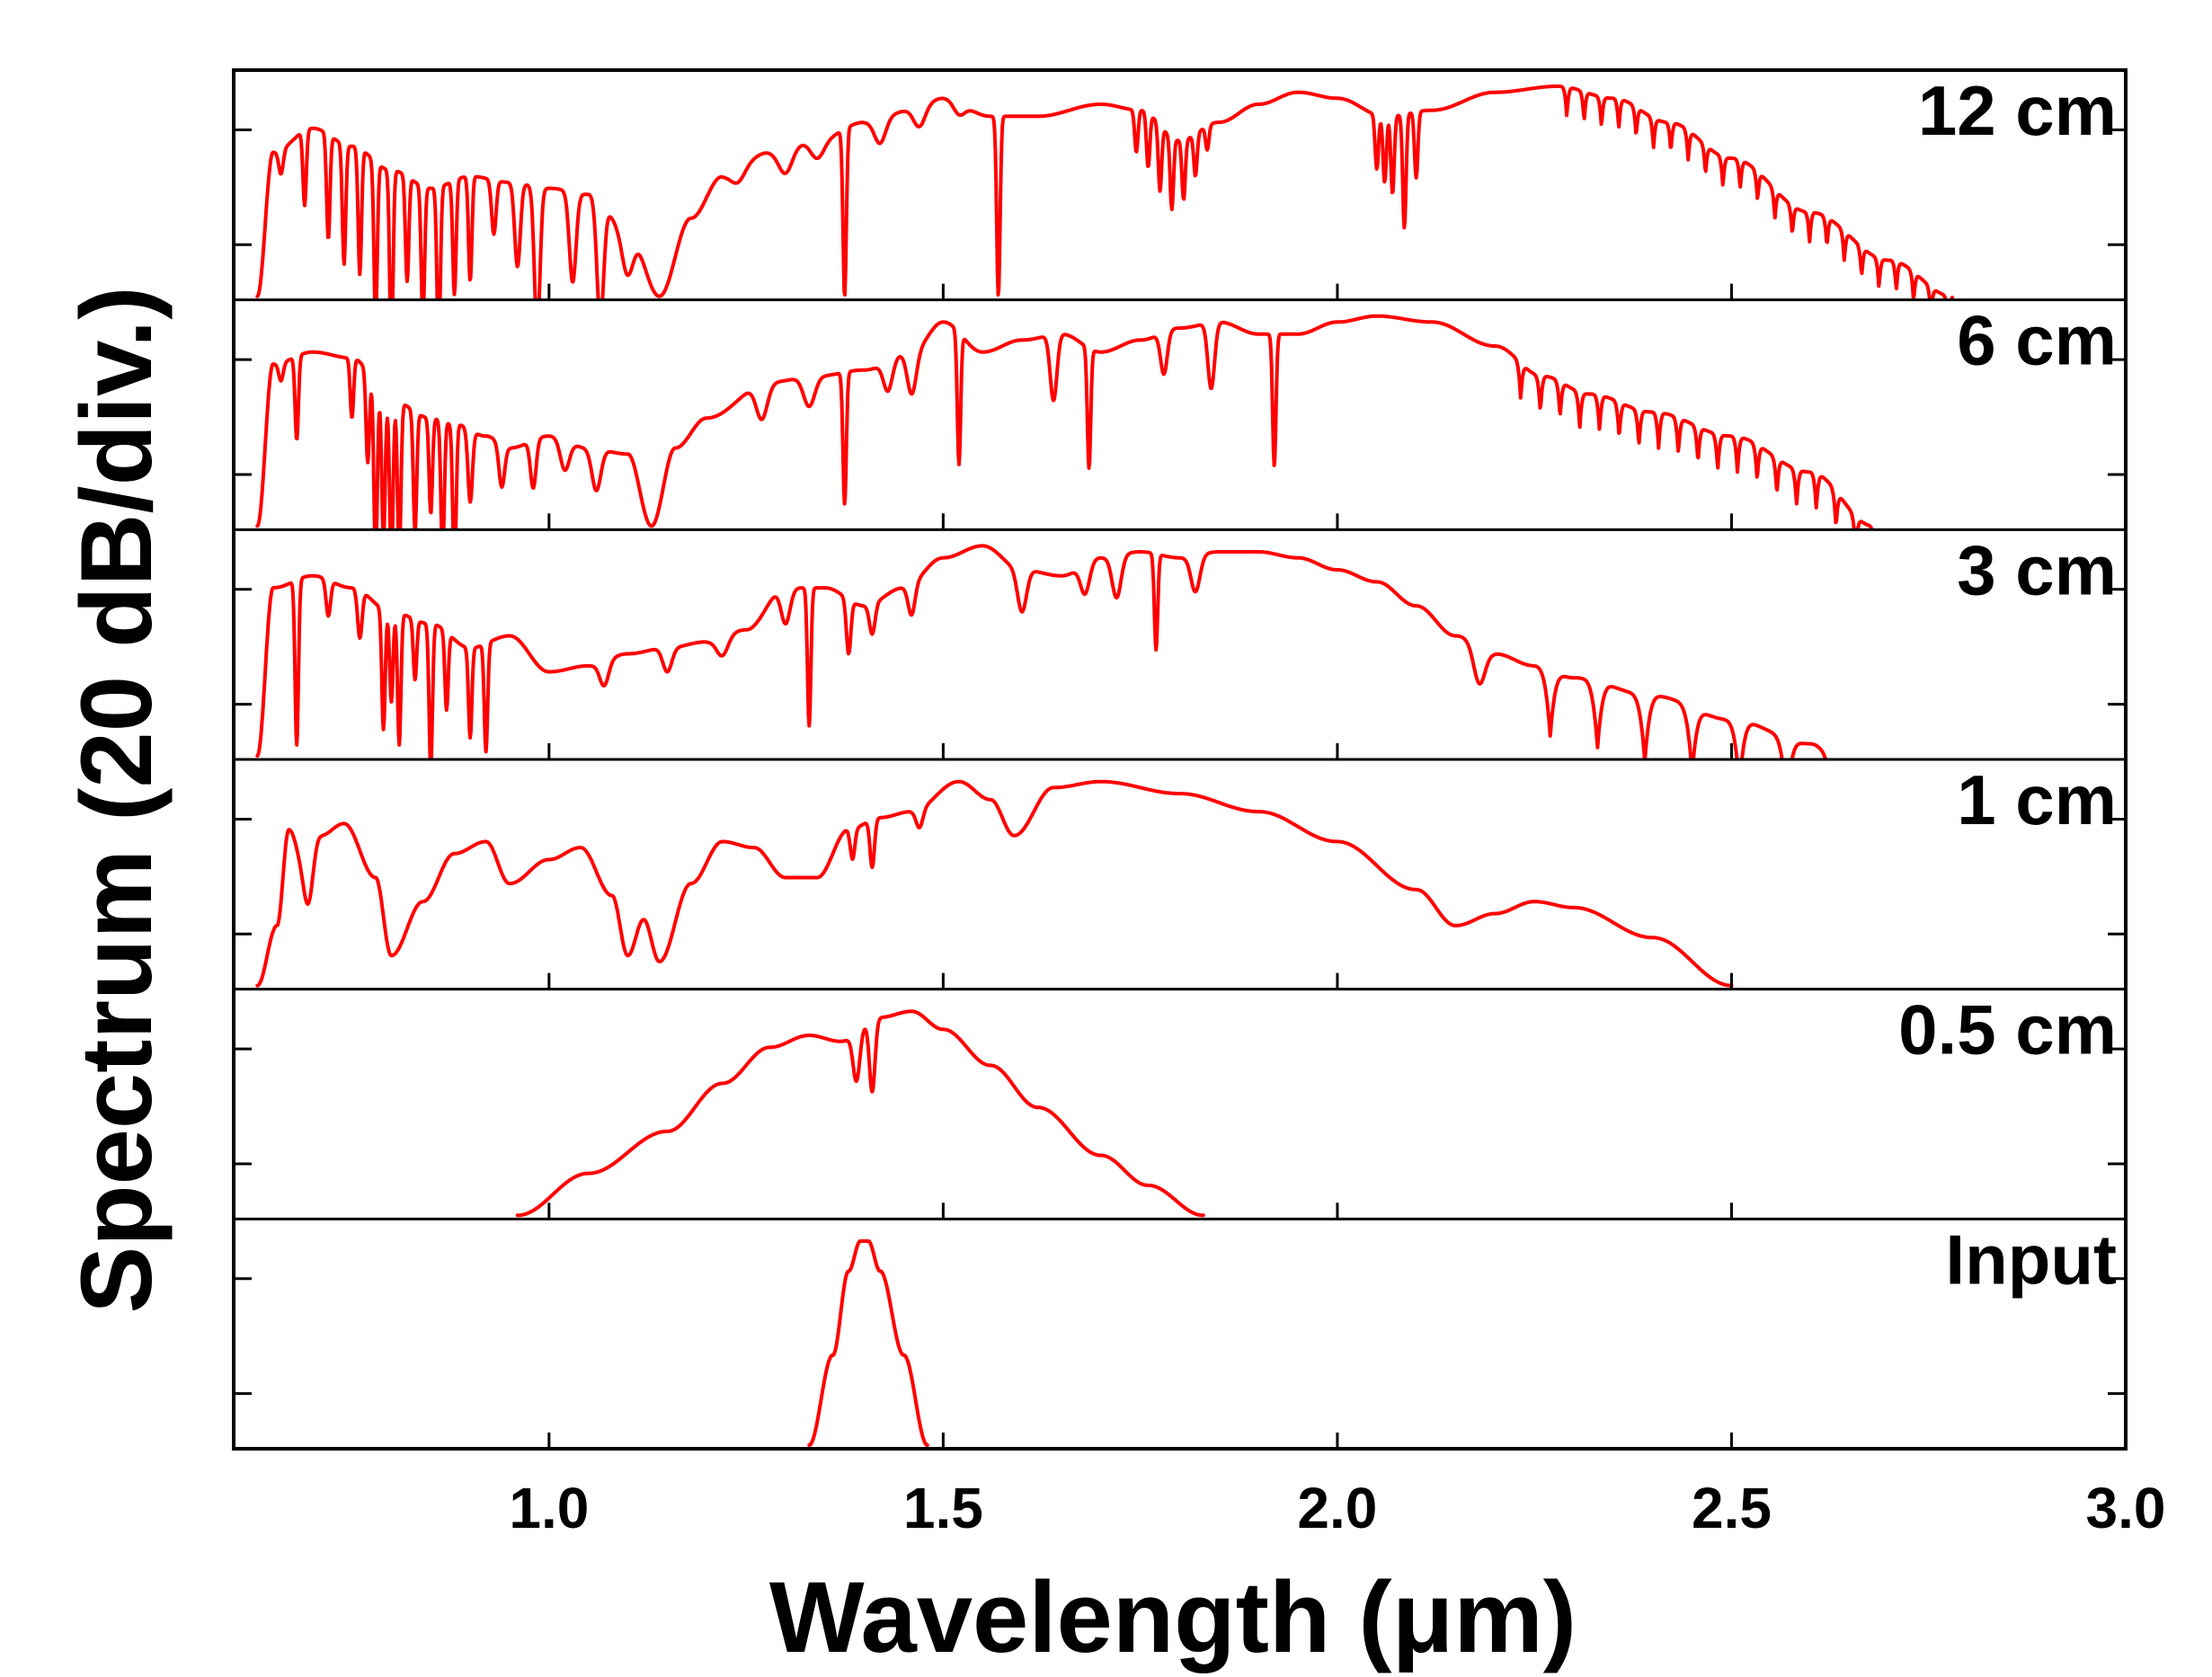  I want to click on x-tick-label-3: 2.5, so click(1732, 1508).